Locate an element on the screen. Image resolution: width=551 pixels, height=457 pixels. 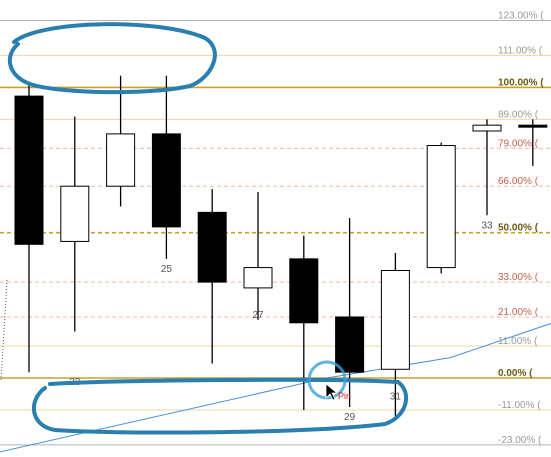
fib-level-label: 11.00% ( is located at coordinates (518, 341).